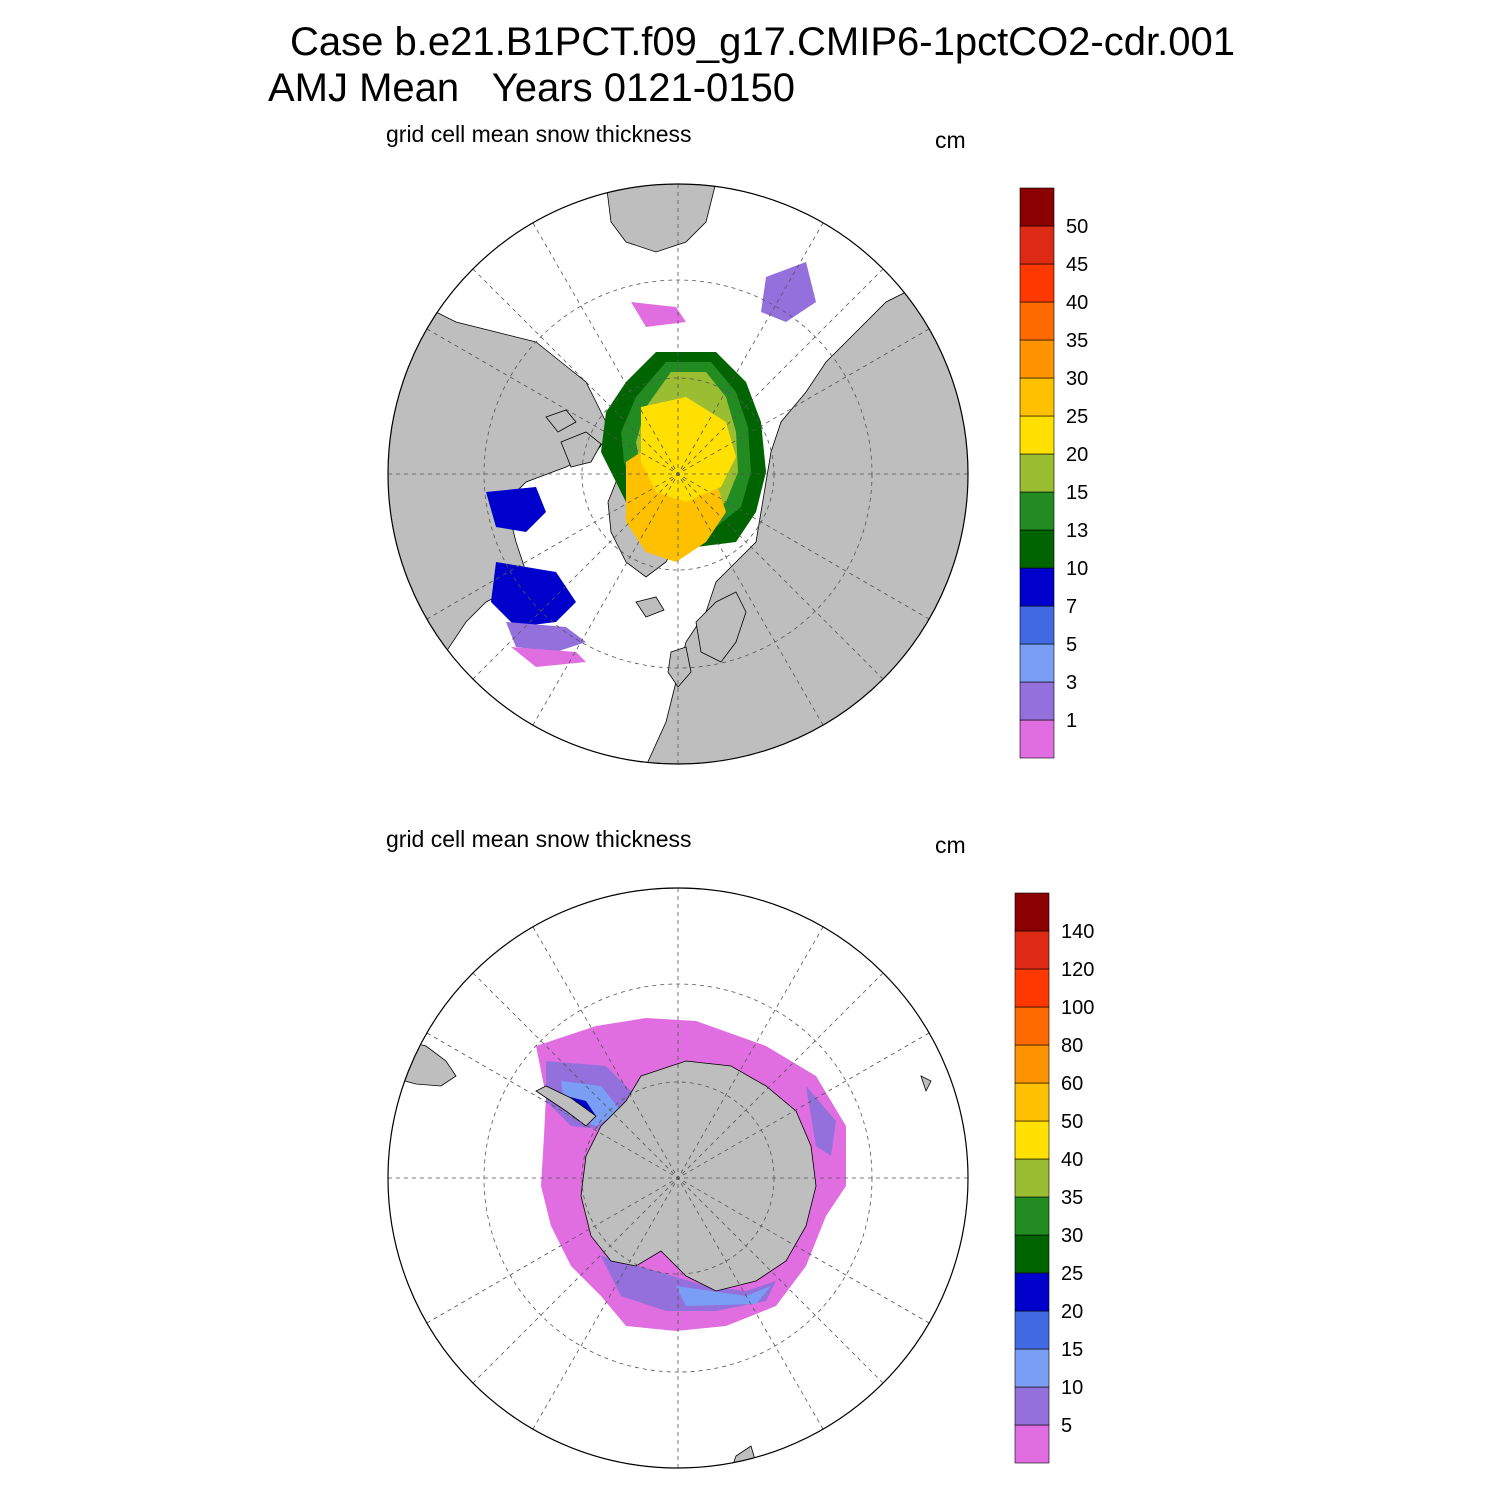  What do you see at coordinates (651, 464) in the screenshot?
I see `north-snow-field` at bounding box center [651, 464].